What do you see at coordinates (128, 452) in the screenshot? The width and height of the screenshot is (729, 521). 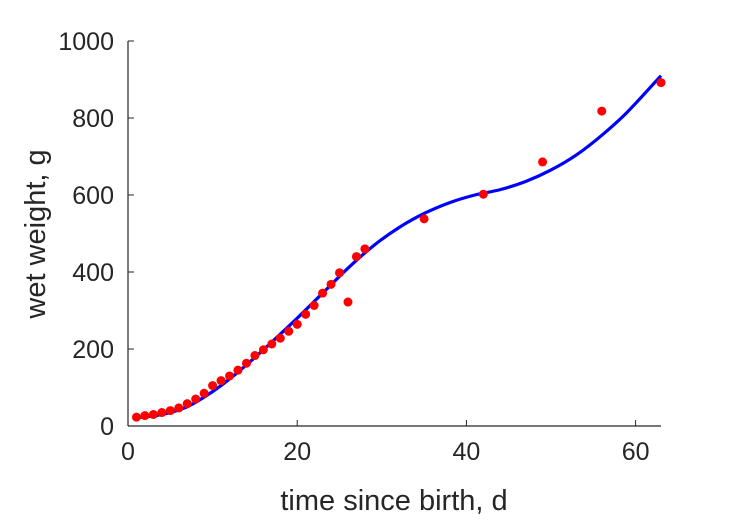 I see `x-tick-label: 0` at bounding box center [128, 452].